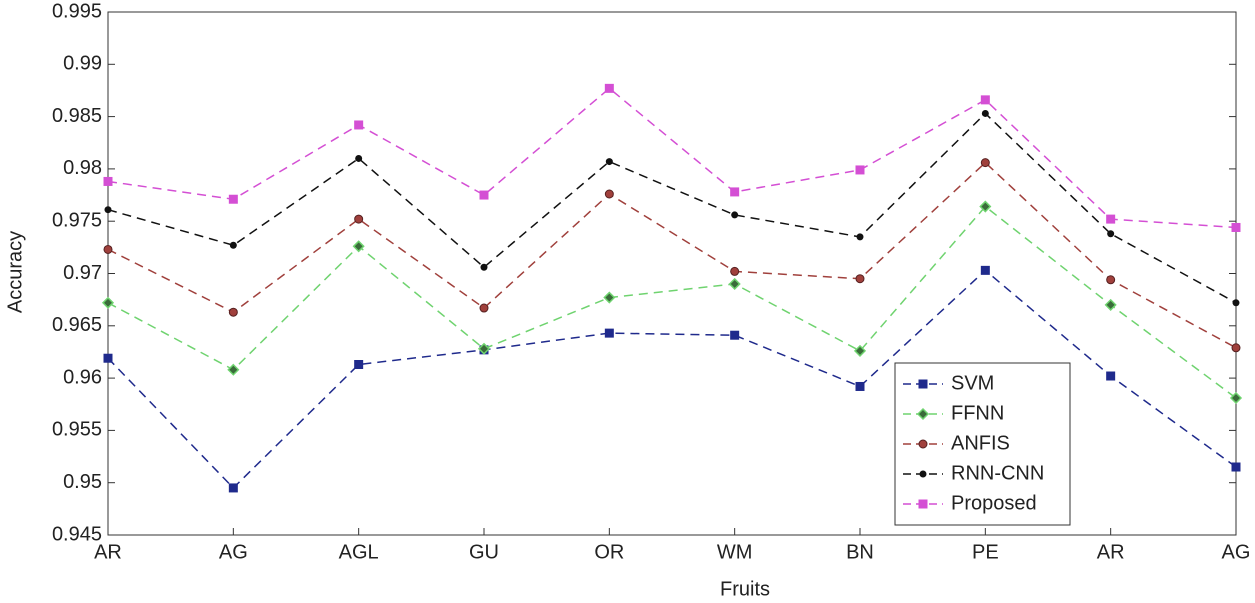 The width and height of the screenshot is (1255, 603). I want to click on y-tick-label: 0.975, so click(77, 220).